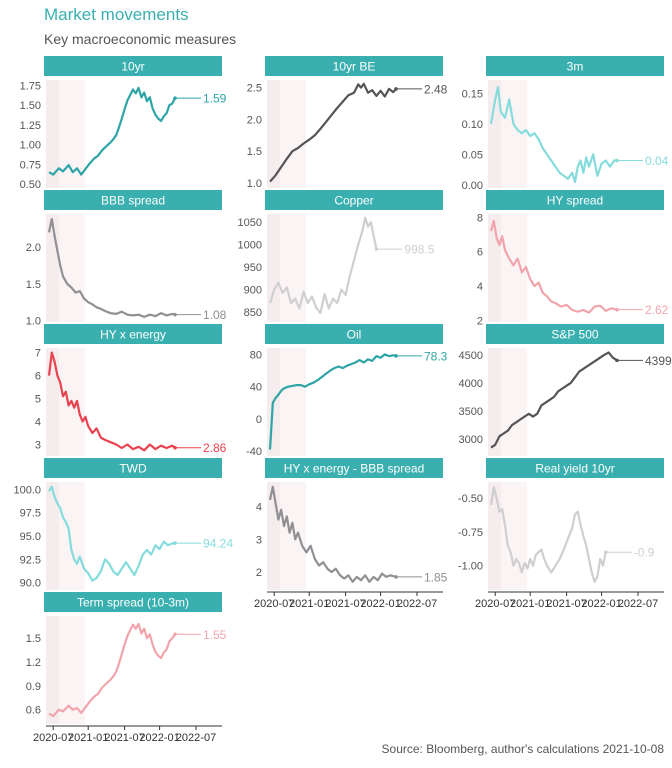  Describe the element at coordinates (30, 87) in the screenshot. I see `10yr-ytick-5: 1.75` at that location.